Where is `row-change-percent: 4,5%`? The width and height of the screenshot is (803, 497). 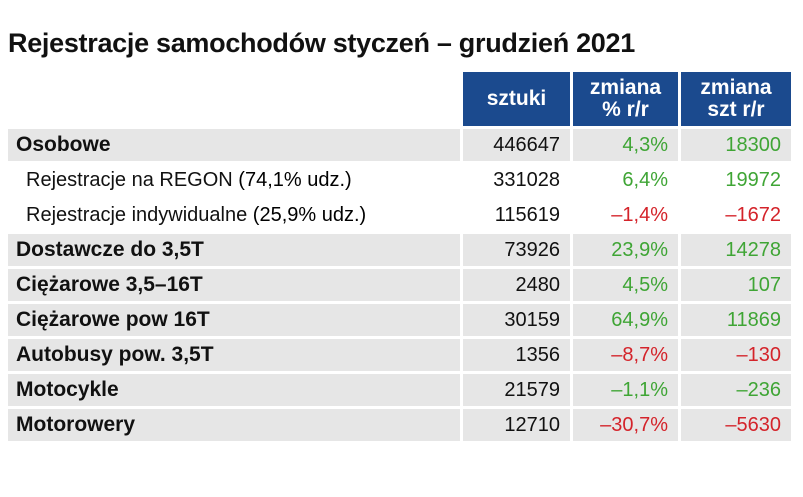 row-change-percent: 4,5% is located at coordinates (624, 285).